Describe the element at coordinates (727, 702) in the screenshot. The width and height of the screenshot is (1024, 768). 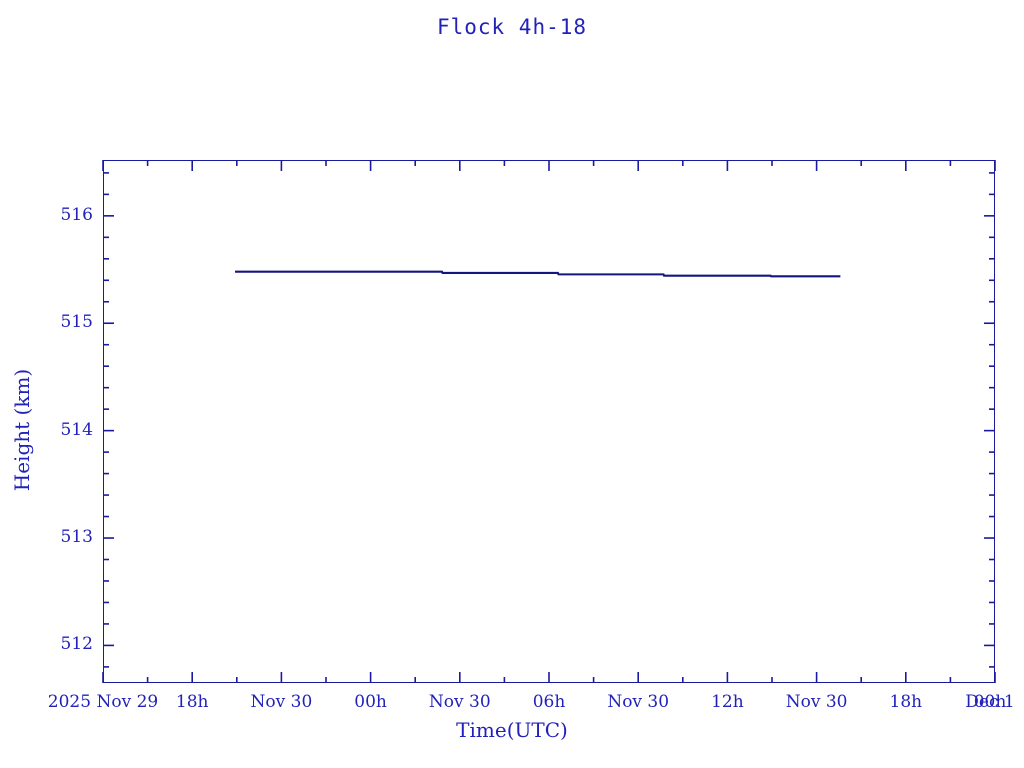
I see `x-tick-label: 12h` at that location.